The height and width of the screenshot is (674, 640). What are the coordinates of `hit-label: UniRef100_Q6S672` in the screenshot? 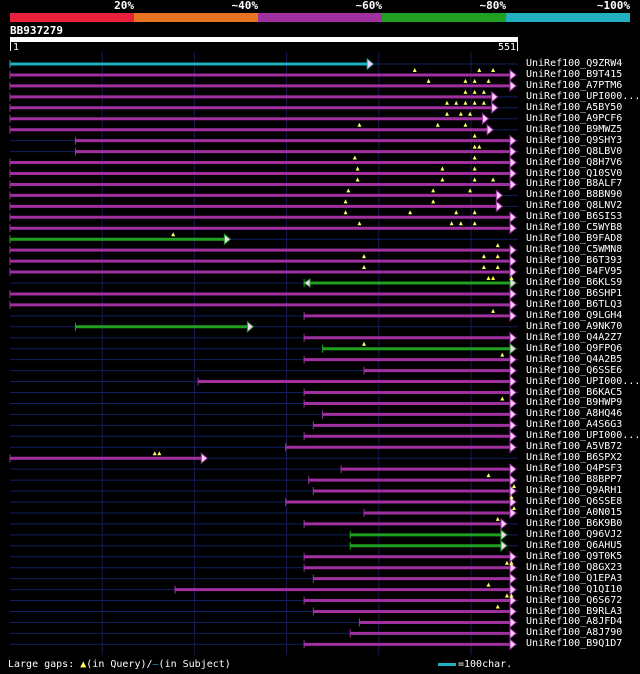 It's located at (574, 600).